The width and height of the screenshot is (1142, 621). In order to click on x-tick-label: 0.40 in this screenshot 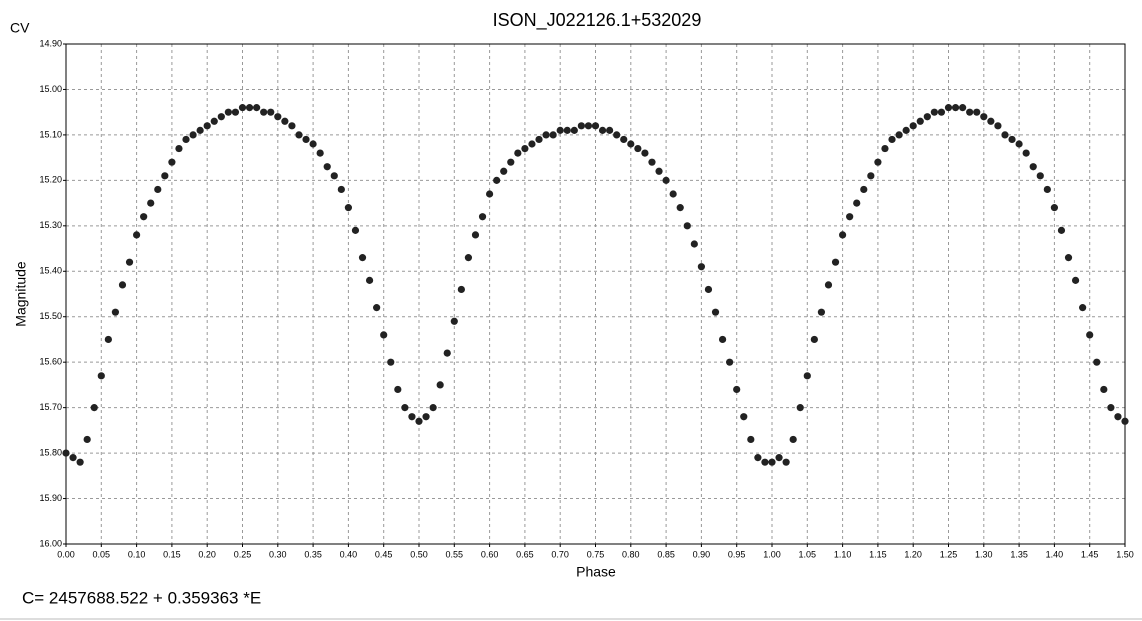, I will do `click(349, 554)`.